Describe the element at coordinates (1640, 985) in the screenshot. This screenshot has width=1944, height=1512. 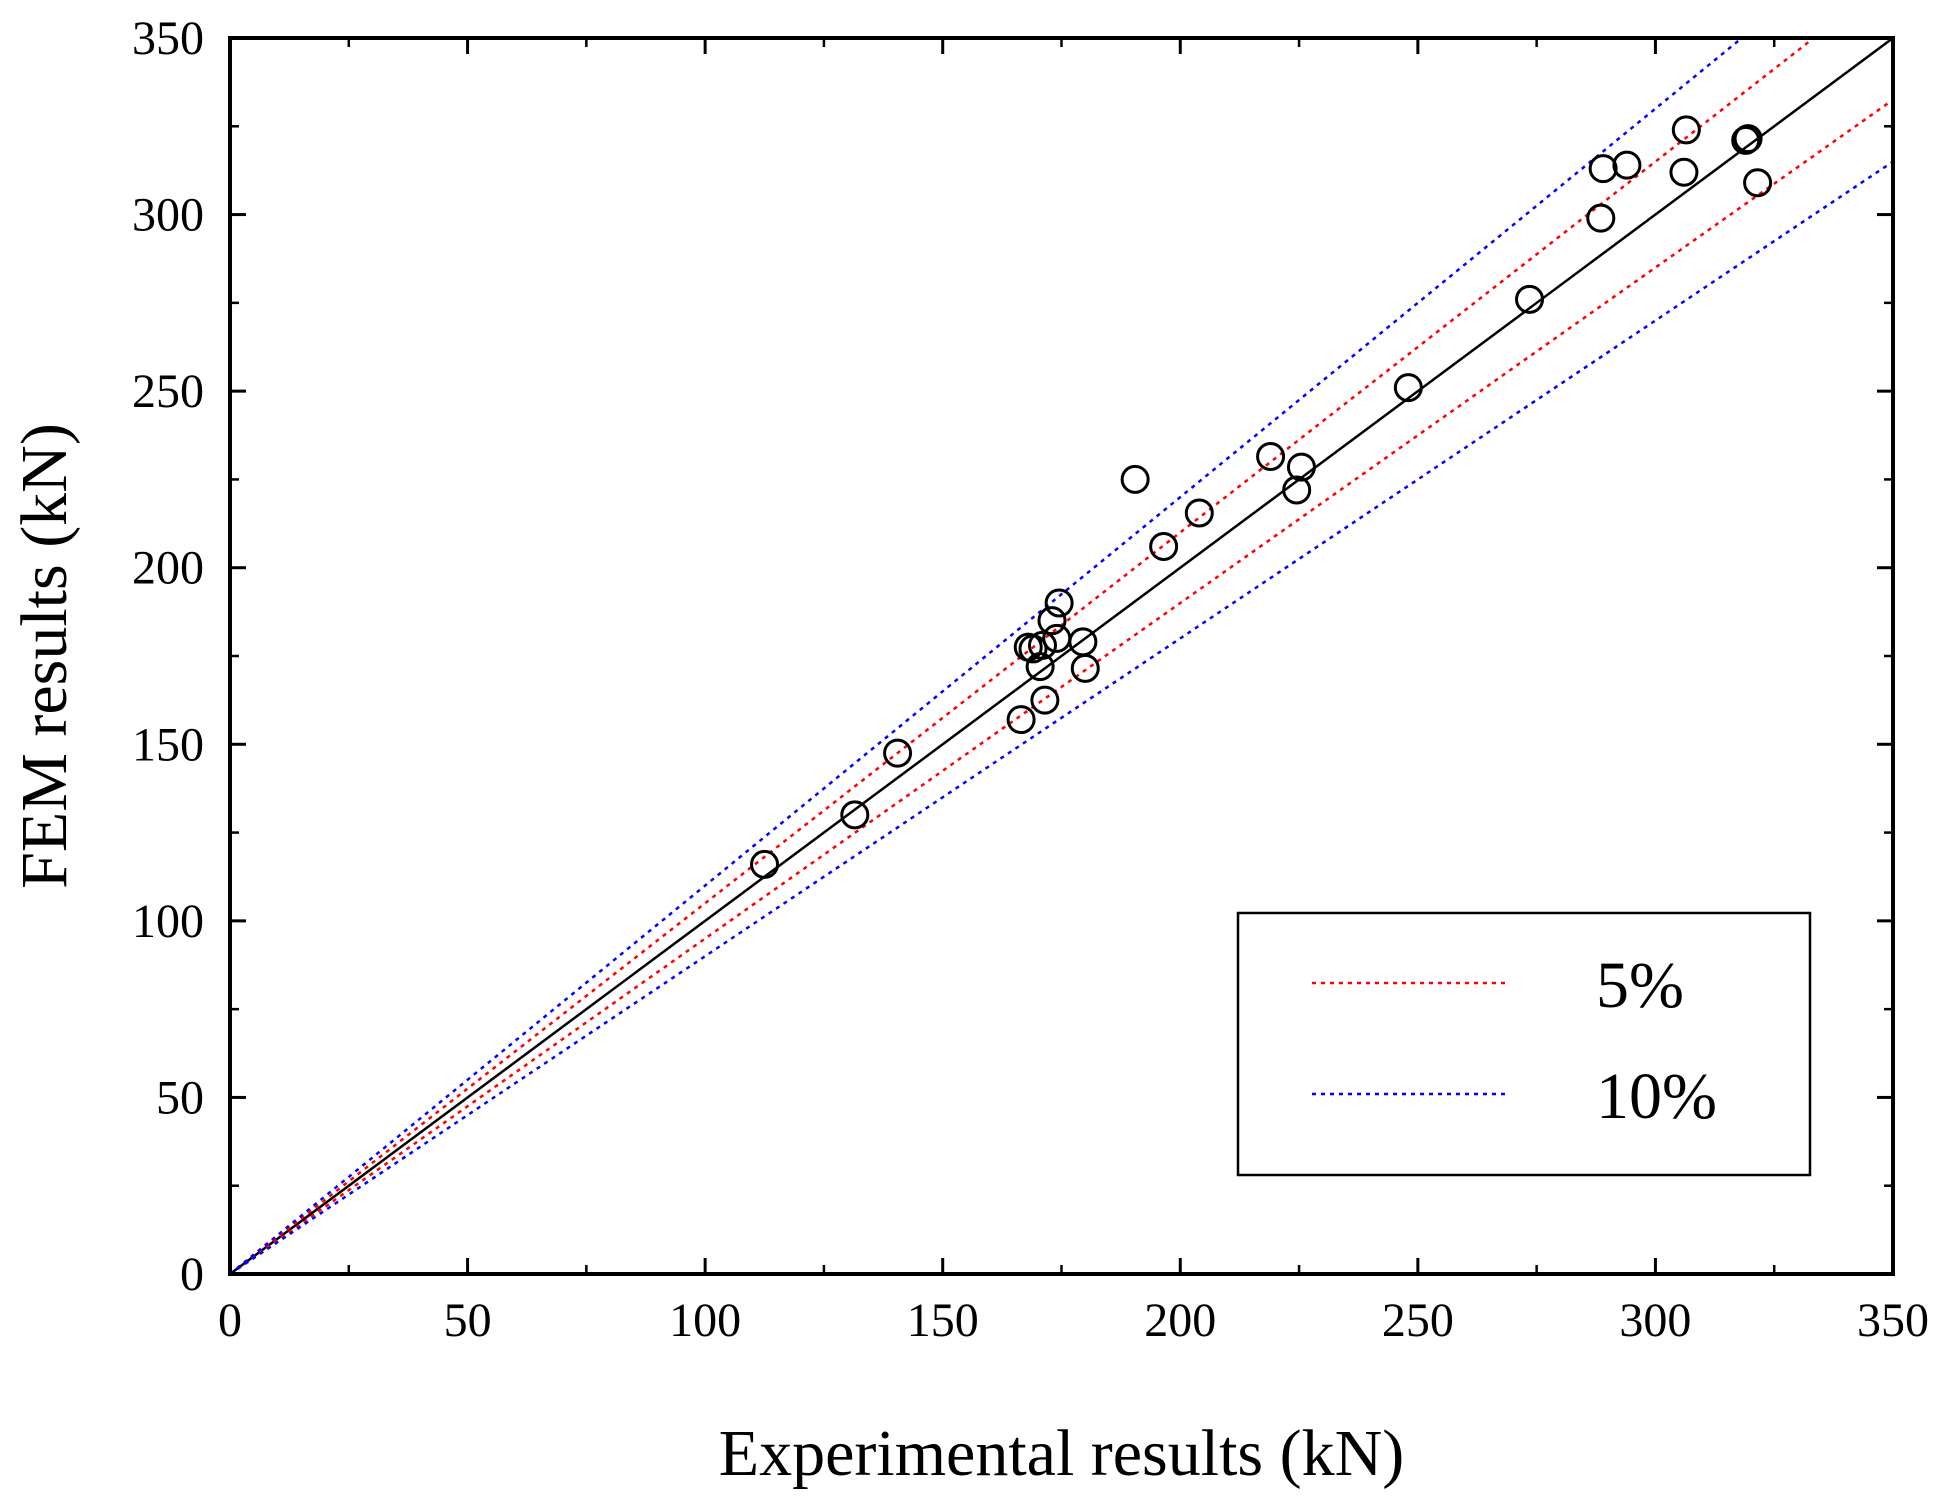
I see `legend-label-5-percent: 5%` at that location.